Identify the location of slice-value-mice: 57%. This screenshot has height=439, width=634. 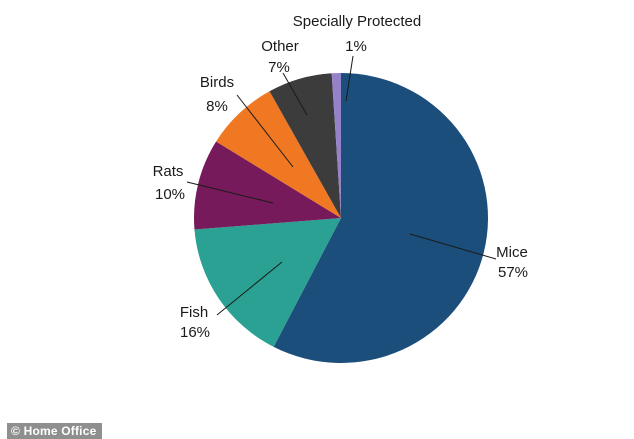
(513, 272).